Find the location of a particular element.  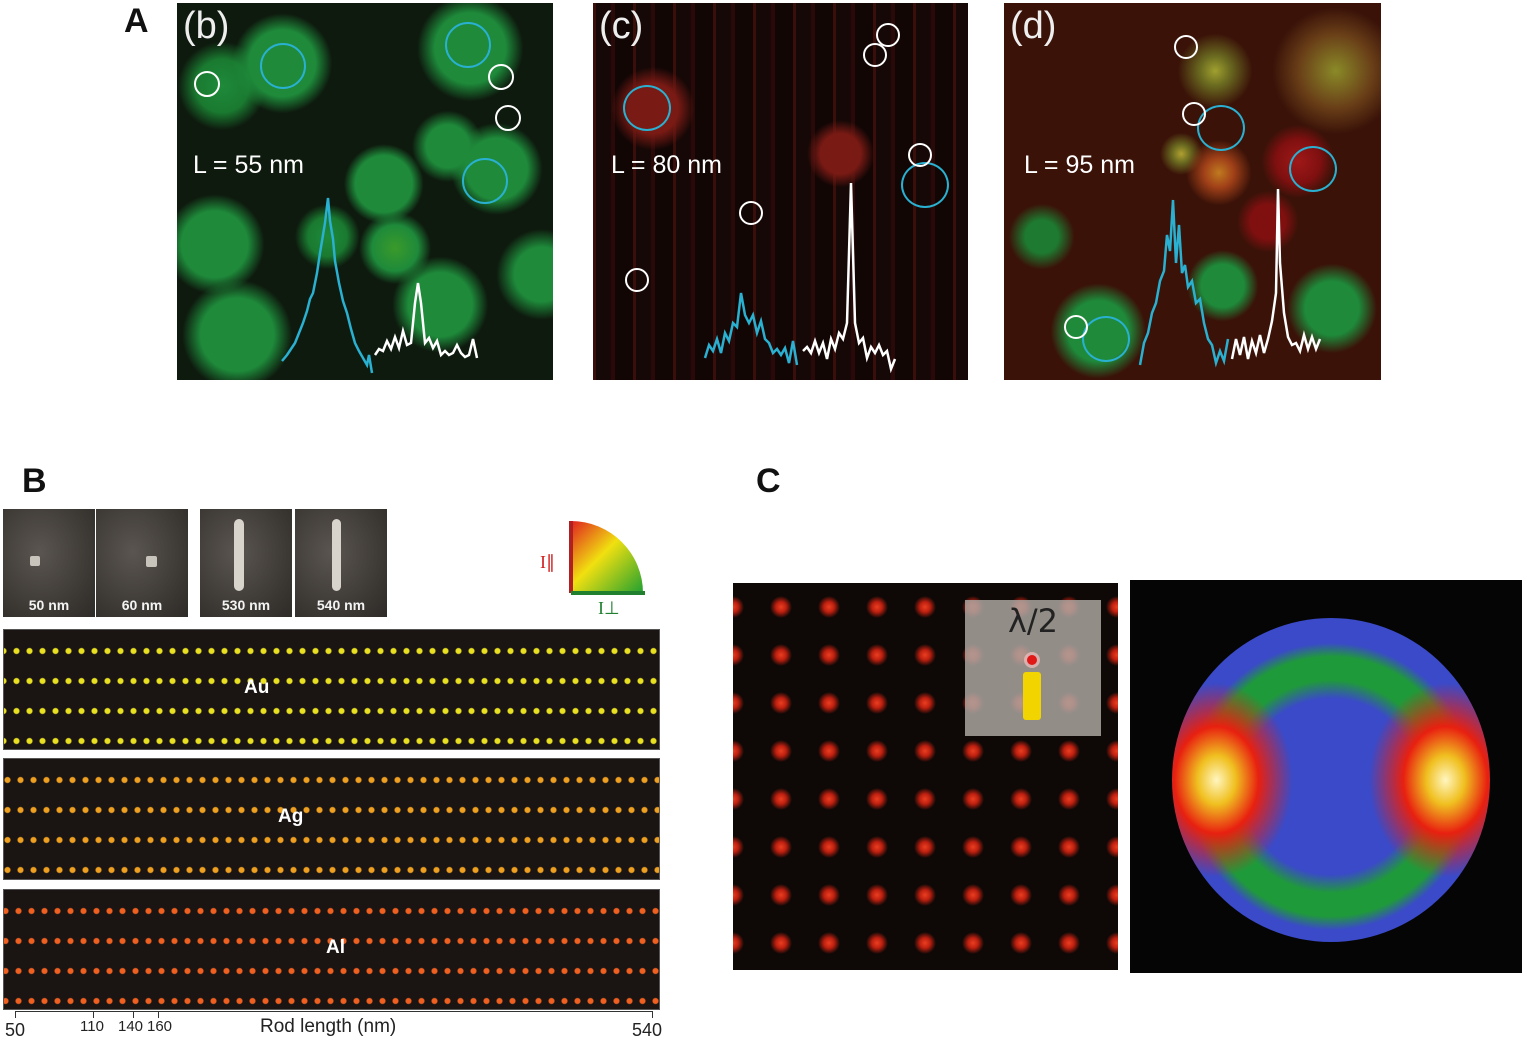

x-axis-line is located at coordinates (334, 1011).